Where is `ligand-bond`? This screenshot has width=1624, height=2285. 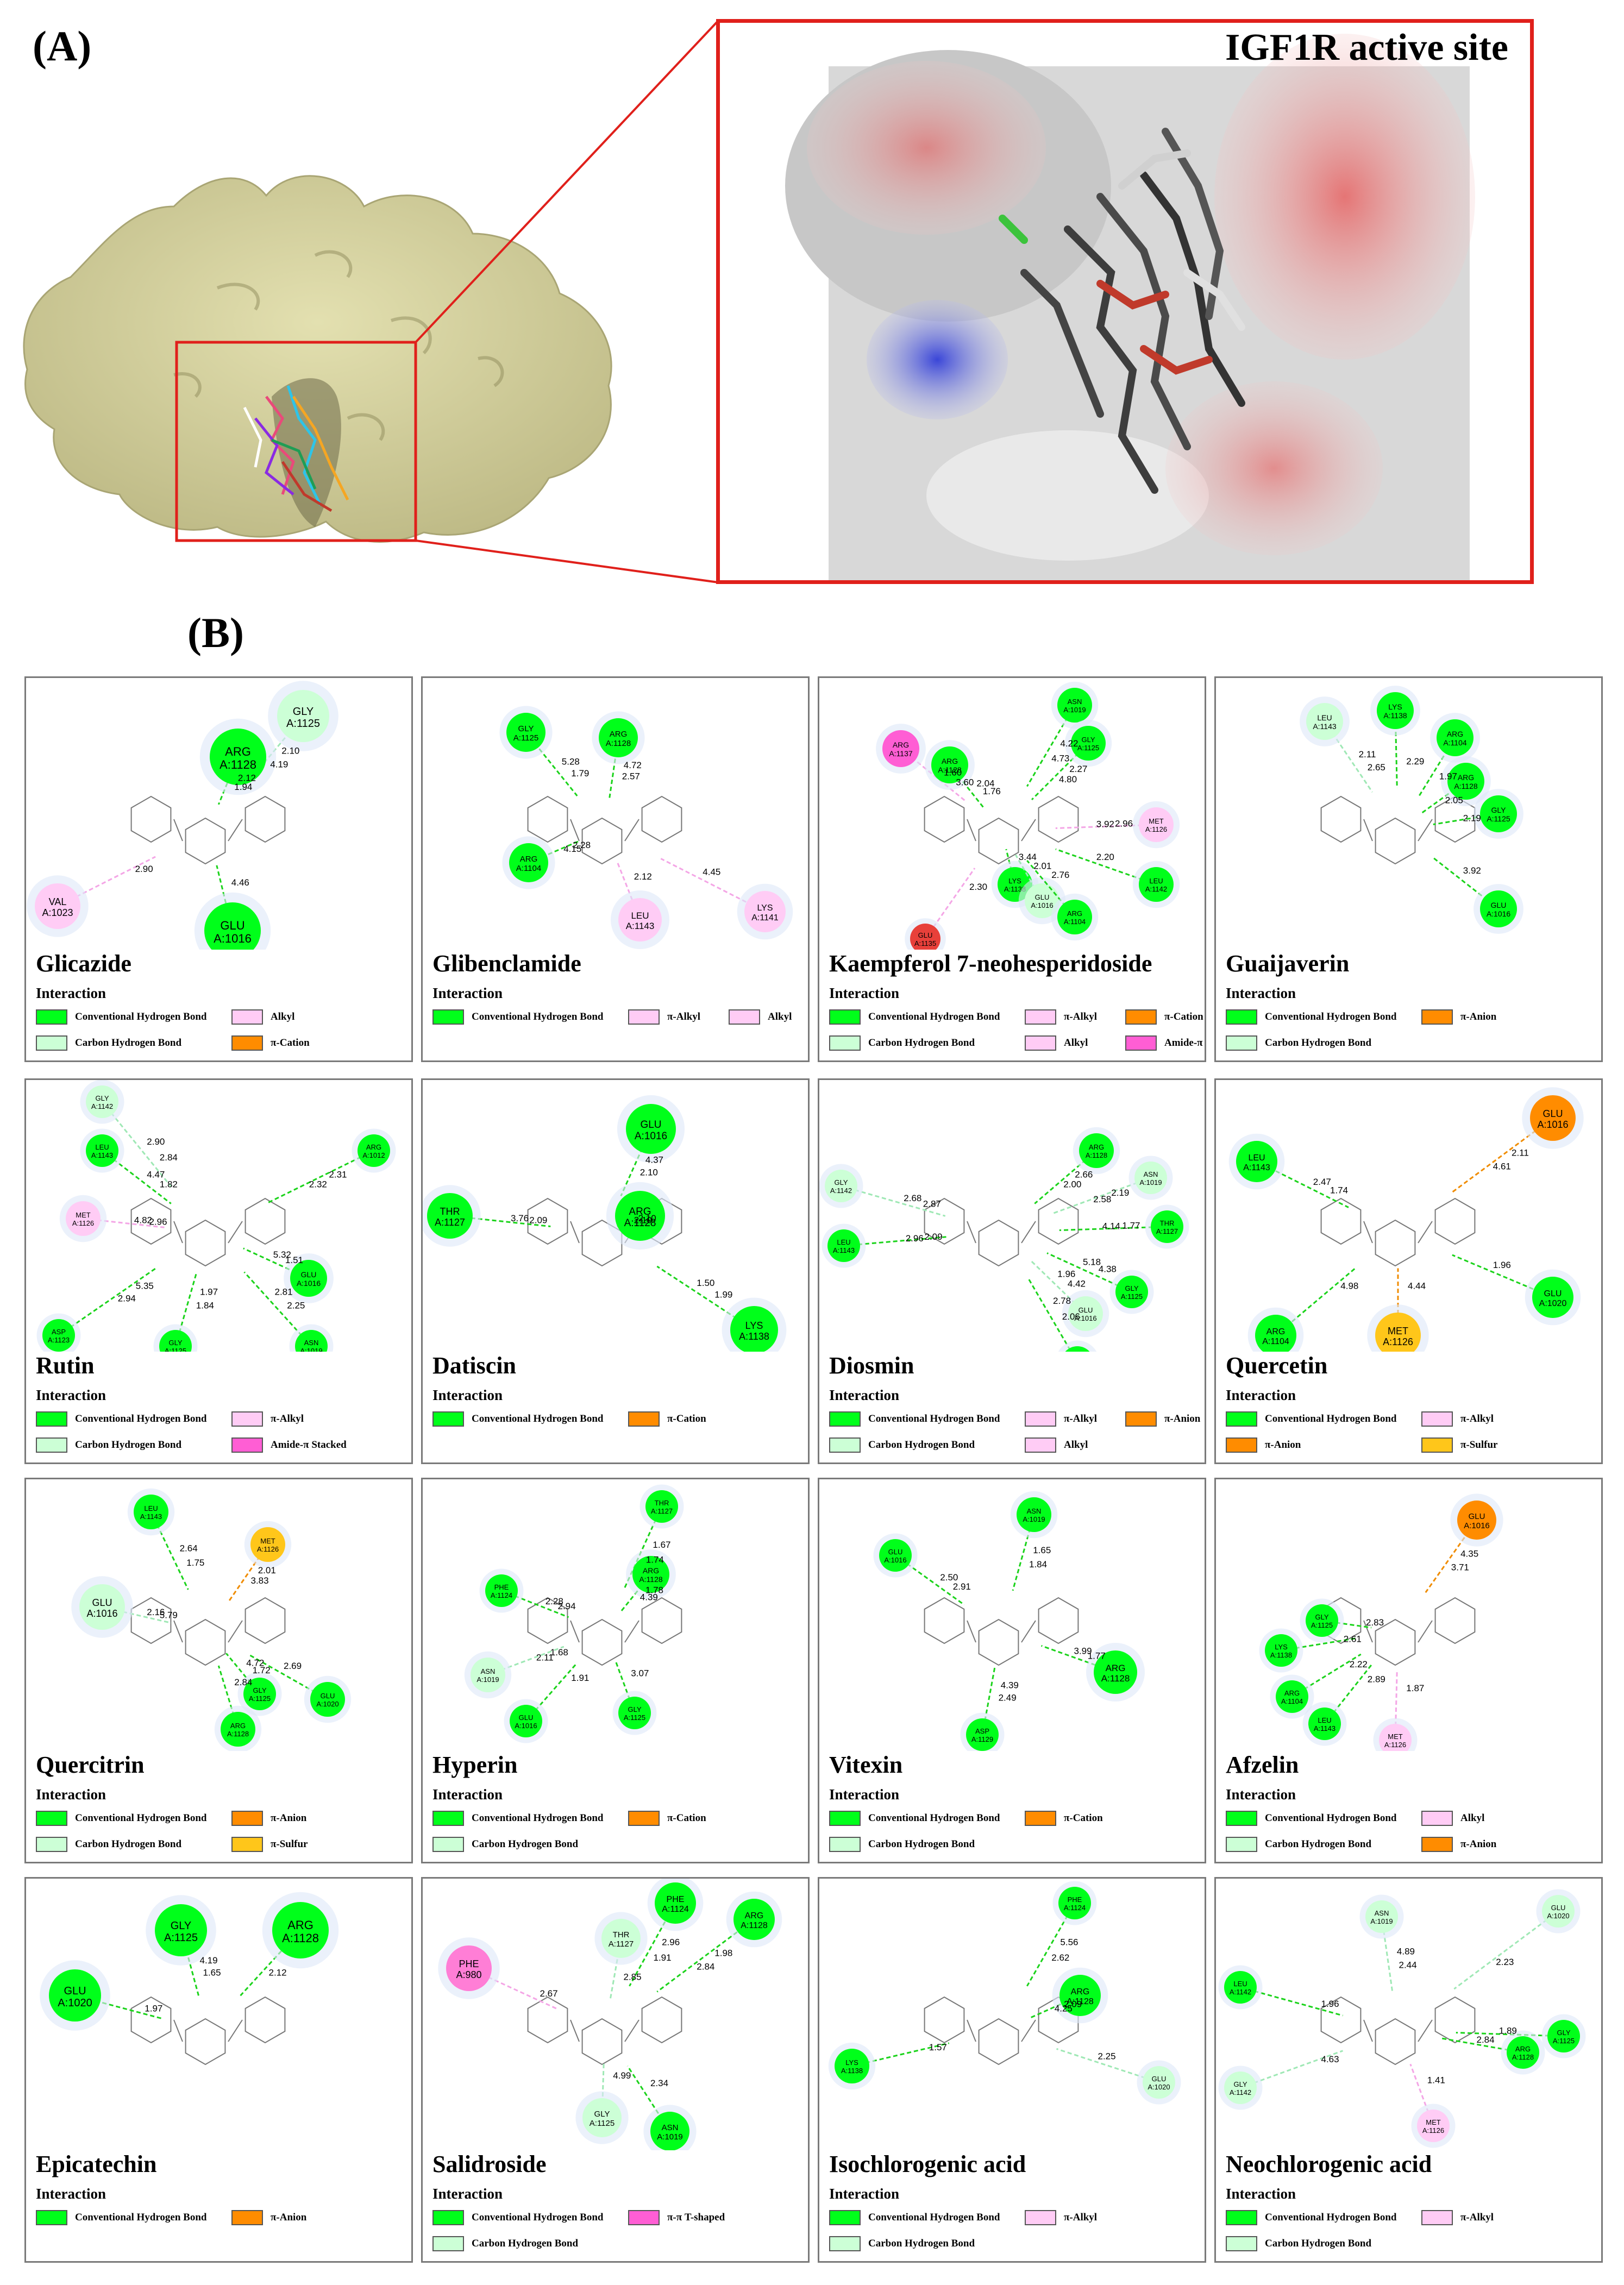
ligand-bond is located at coordinates (1002, 1232).